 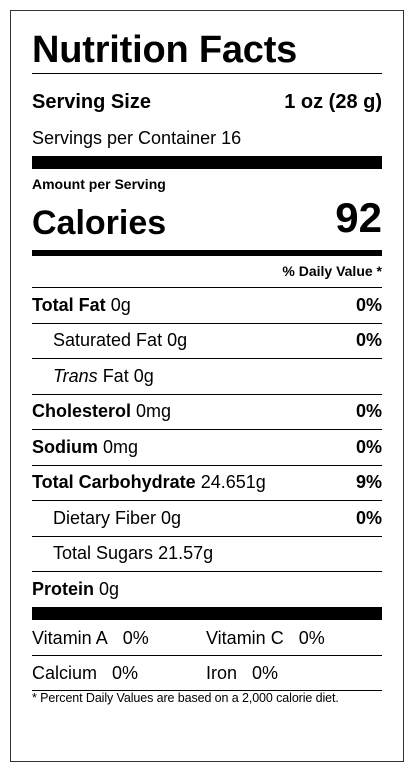 What do you see at coordinates (108, 340) in the screenshot?
I see `nutrient-label: Saturated Fat` at bounding box center [108, 340].